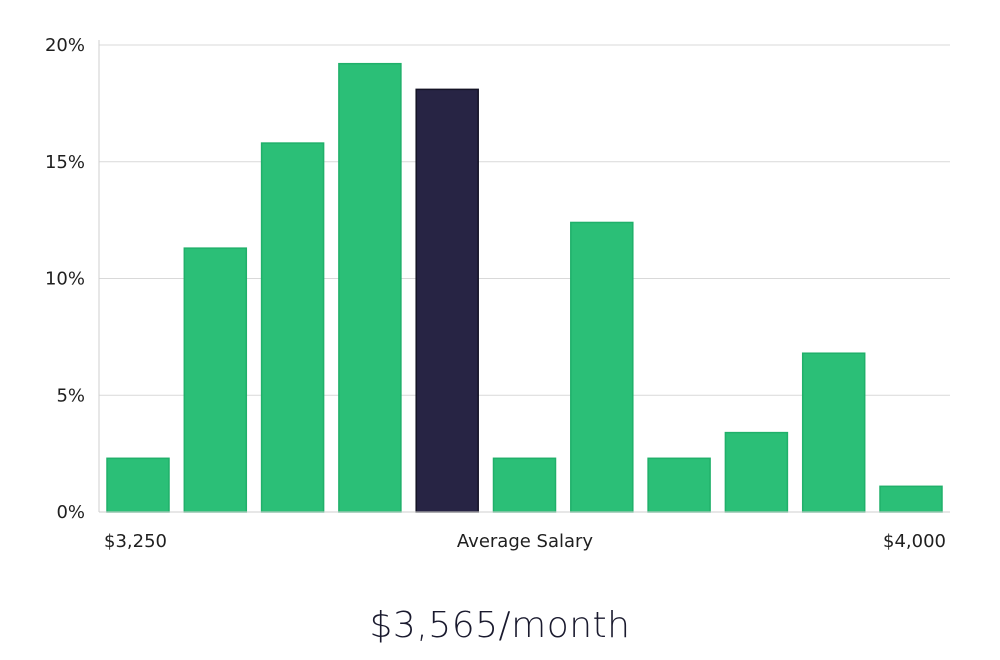 The width and height of the screenshot is (1000, 660). I want to click on y-axis-ticks: 0% 5% 10% 15% 20%, so click(65, 279).